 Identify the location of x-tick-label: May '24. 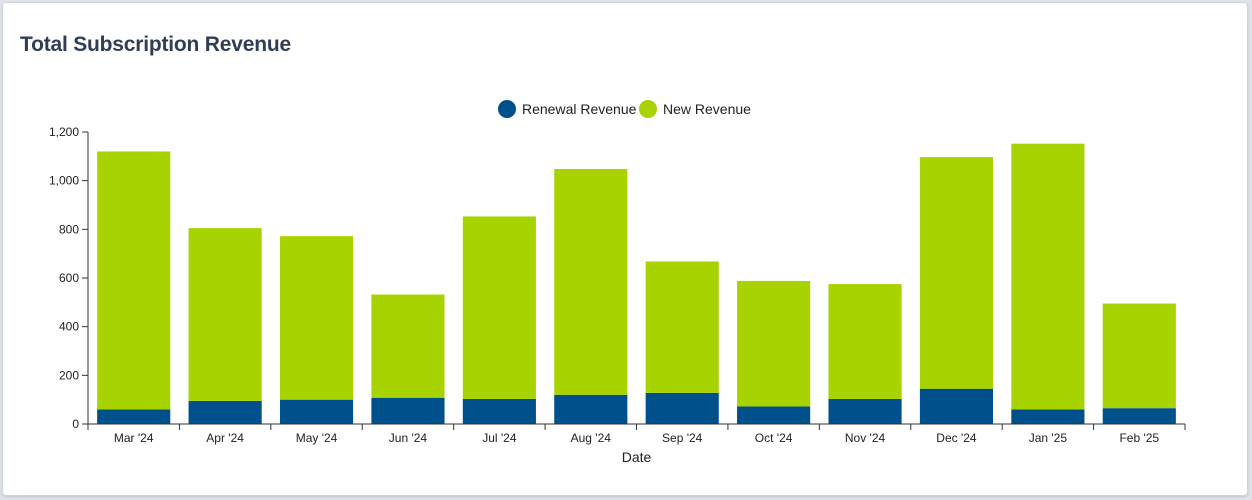
(317, 438).